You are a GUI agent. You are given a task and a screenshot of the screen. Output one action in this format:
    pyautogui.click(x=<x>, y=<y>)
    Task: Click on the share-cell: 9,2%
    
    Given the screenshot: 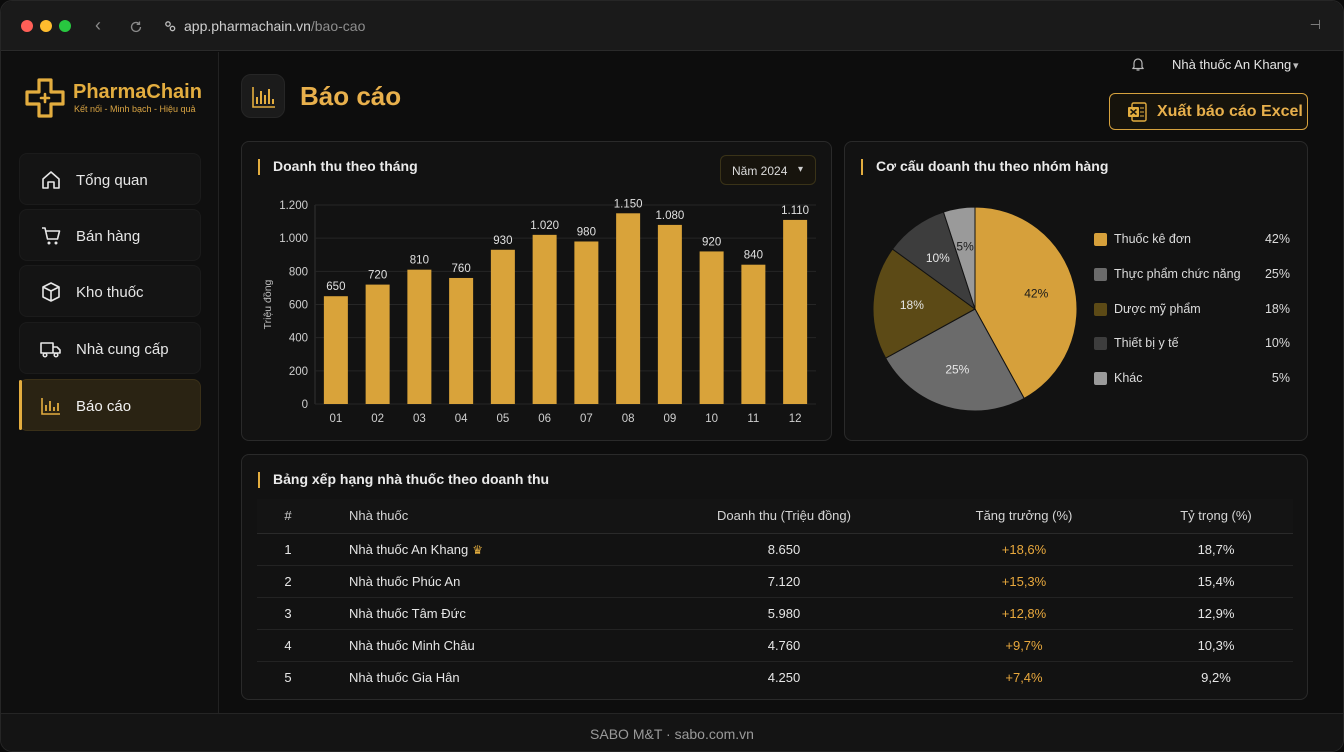 What is the action you would take?
    pyautogui.click(x=1216, y=677)
    